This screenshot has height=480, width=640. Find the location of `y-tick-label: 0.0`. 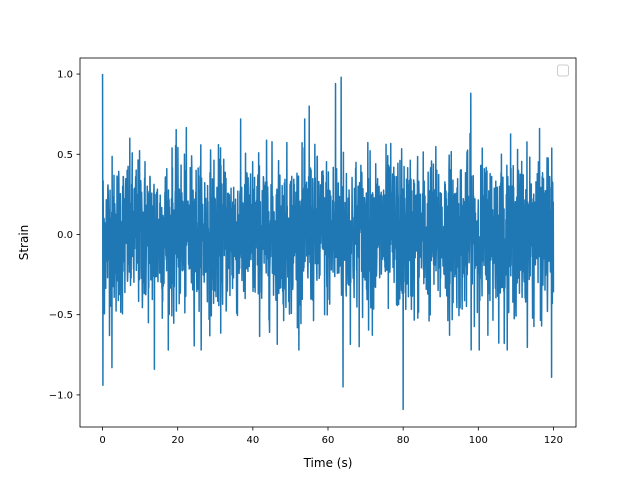

y-tick-label: 0.0 is located at coordinates (65, 235).